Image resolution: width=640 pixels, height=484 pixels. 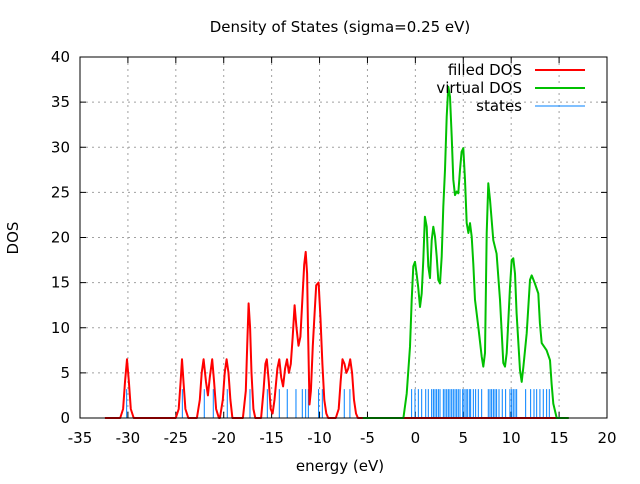 I want to click on y-tick-label: 30, so click(x=60, y=147).